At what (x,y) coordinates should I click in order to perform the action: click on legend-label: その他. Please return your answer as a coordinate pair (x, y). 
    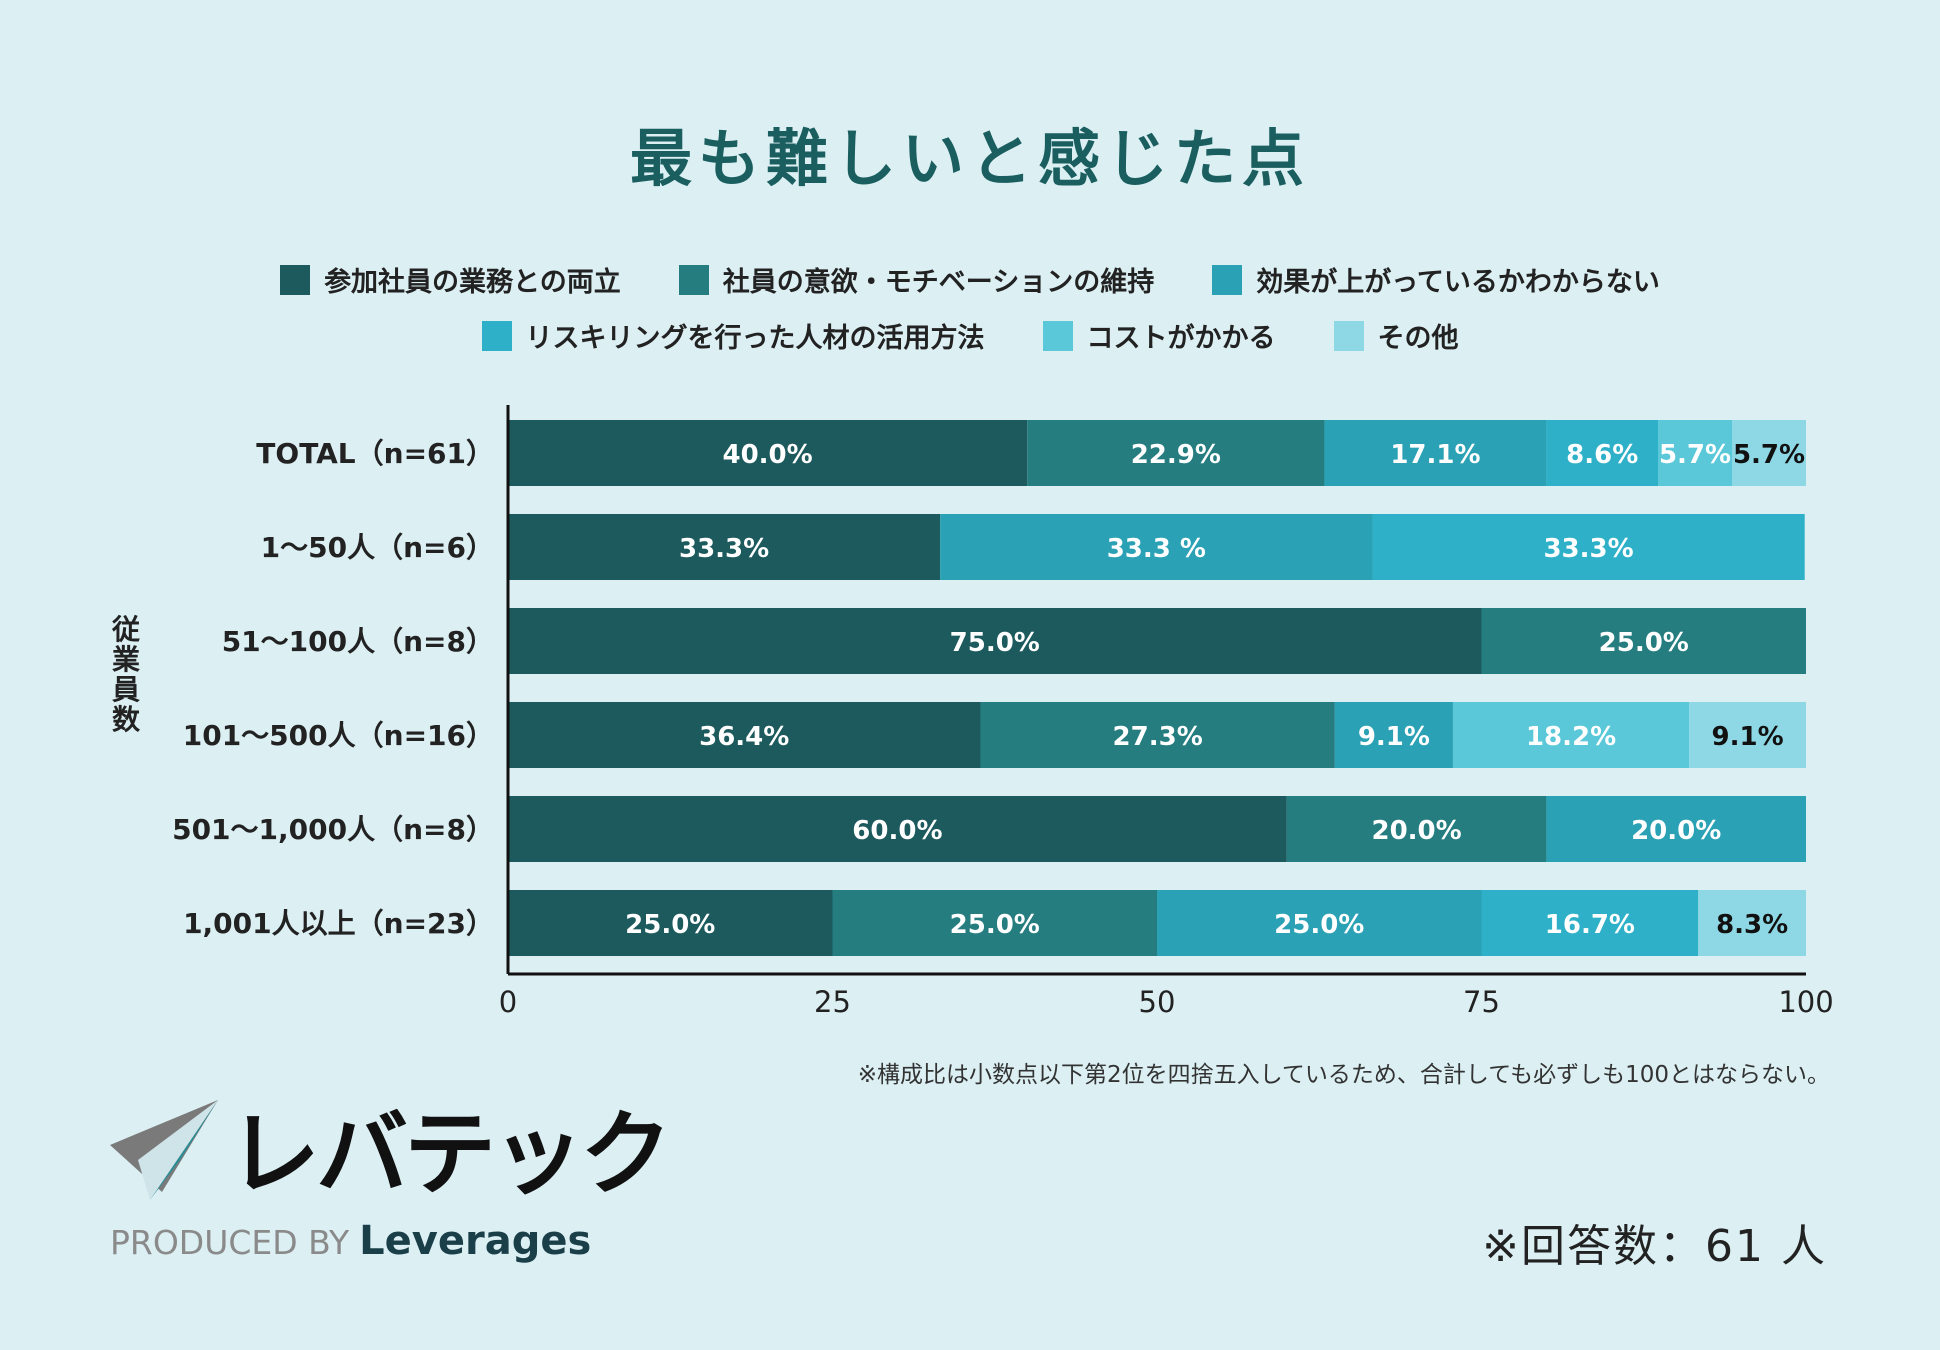
    Looking at the image, I should click on (1418, 338).